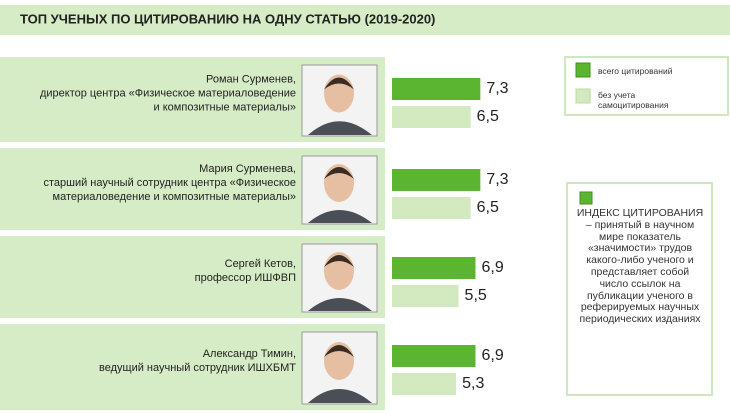 Image resolution: width=730 pixels, height=414 pixels. What do you see at coordinates (586, 198) in the screenshot?
I see `info-marker` at bounding box center [586, 198].